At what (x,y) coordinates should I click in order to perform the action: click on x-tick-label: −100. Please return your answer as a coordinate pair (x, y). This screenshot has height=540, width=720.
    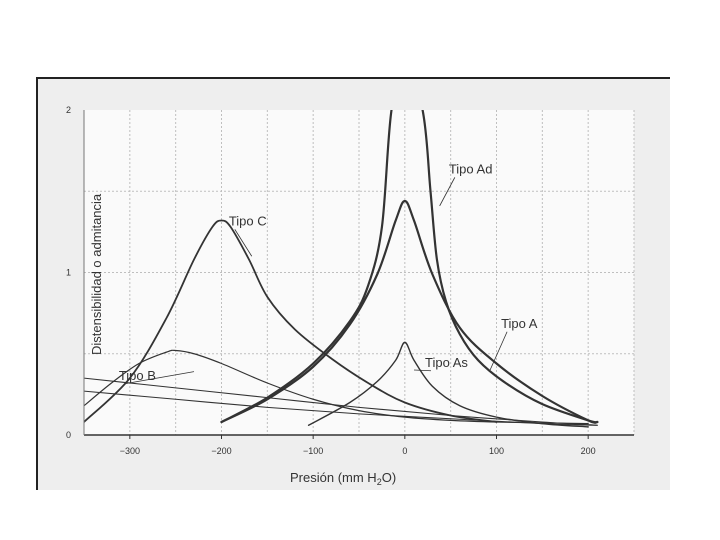
    Looking at the image, I should click on (313, 451).